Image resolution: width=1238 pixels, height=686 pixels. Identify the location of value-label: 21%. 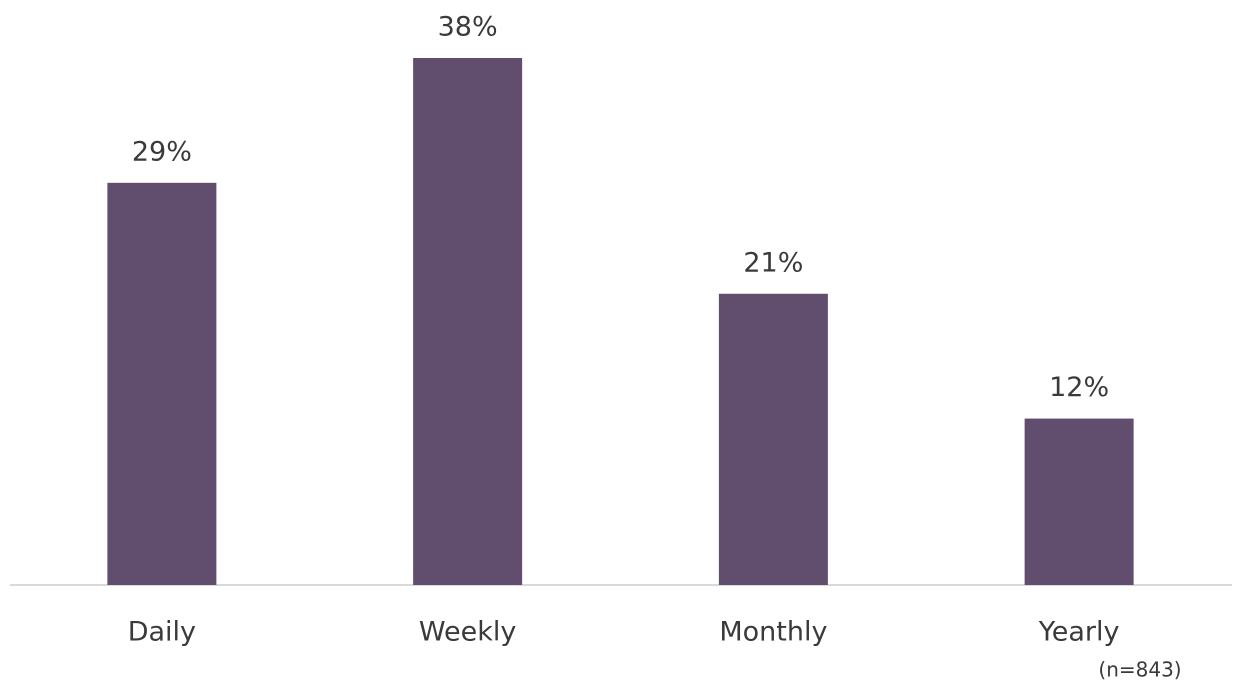
(773, 262).